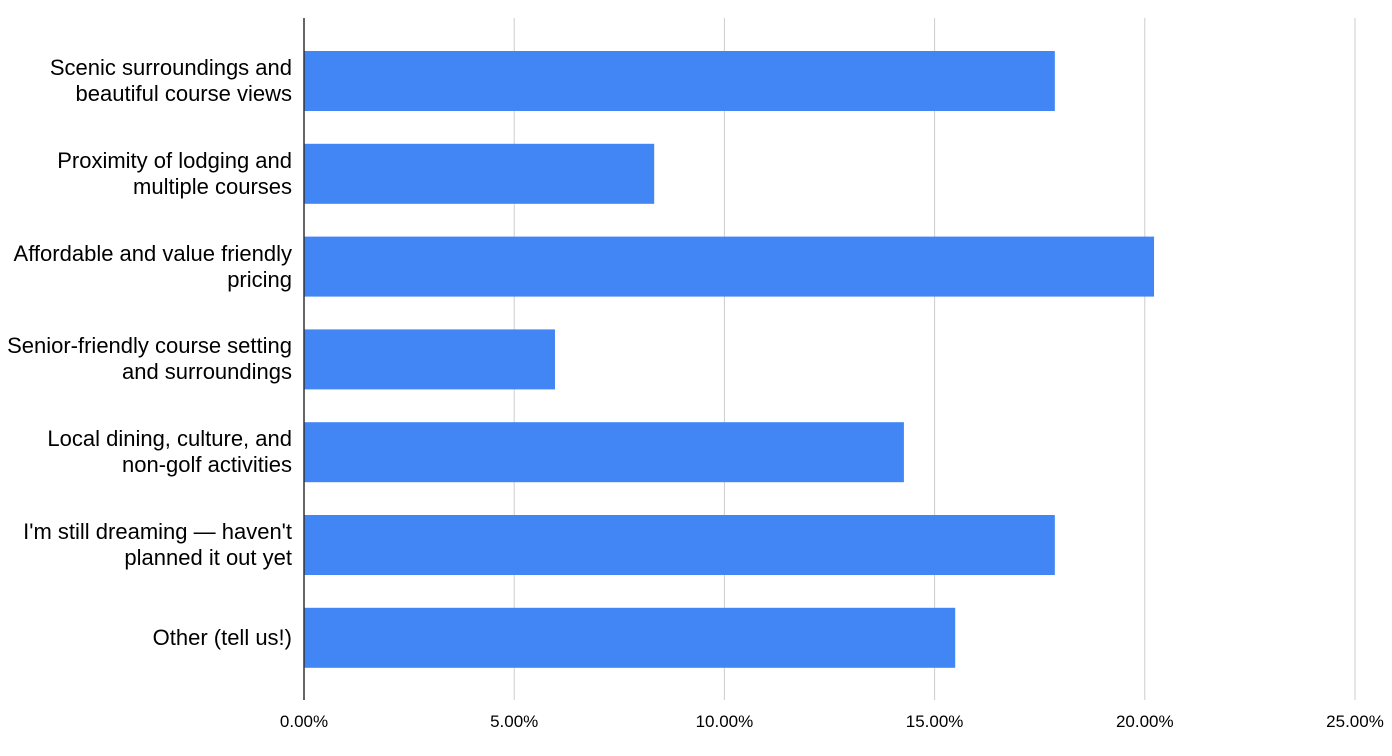 Image resolution: width=1392 pixels, height=756 pixels. I want to click on x-tick-label: 0.00%, so click(304, 721).